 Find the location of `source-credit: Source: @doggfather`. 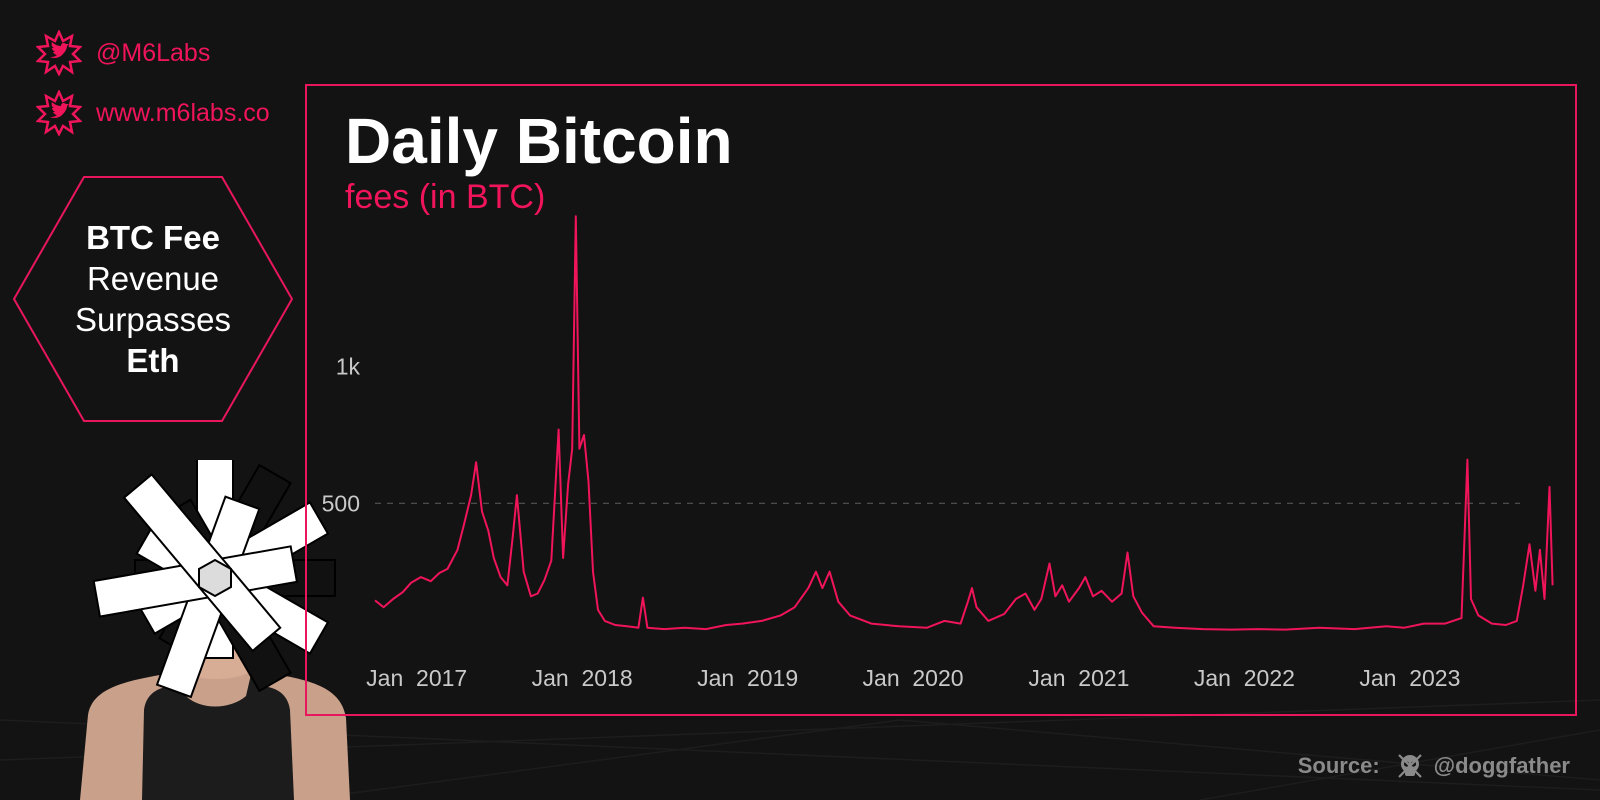

source-credit: Source: @doggfather is located at coordinates (1434, 766).